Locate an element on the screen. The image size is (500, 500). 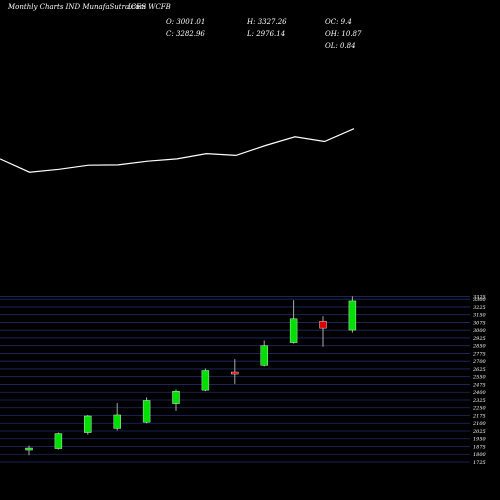
y-tick-label: 2850 is located at coordinates (479, 347).